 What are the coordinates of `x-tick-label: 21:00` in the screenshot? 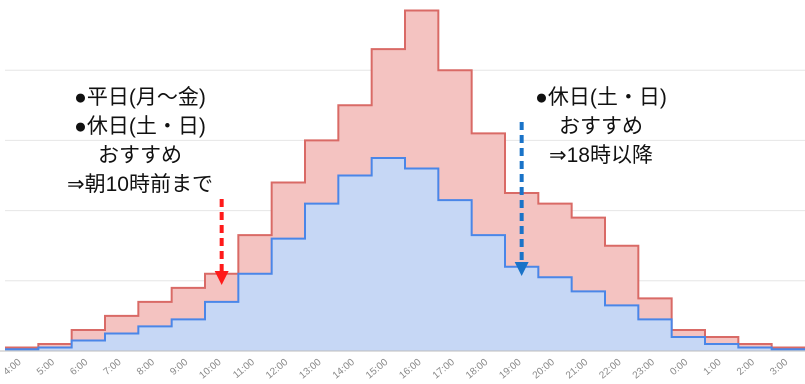 It's located at (577, 369).